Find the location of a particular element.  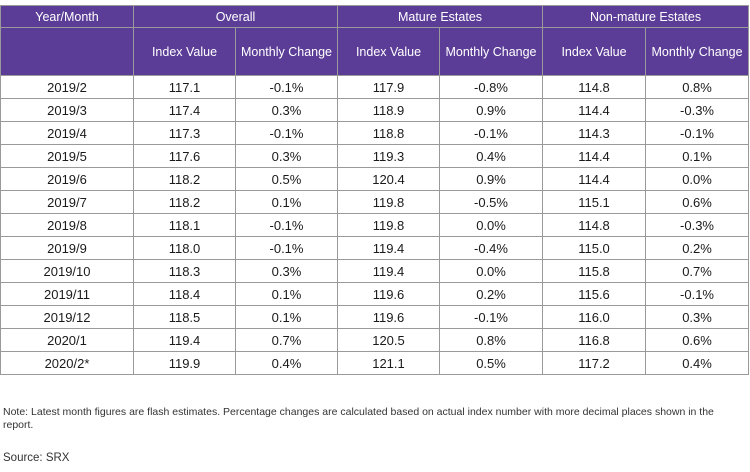

cell-overall-index: 118.5 is located at coordinates (184, 317).